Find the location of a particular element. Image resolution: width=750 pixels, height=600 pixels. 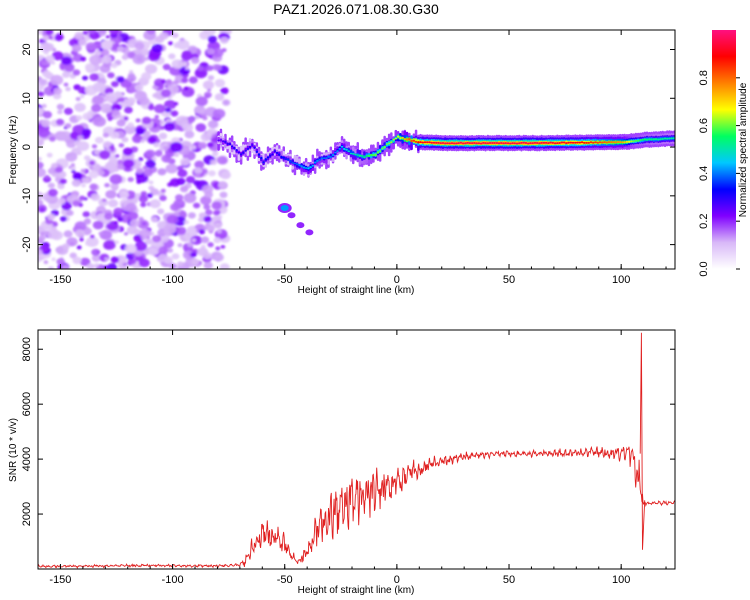

colorbar-label: Normalized spectral amplitude is located at coordinates (743, 149).